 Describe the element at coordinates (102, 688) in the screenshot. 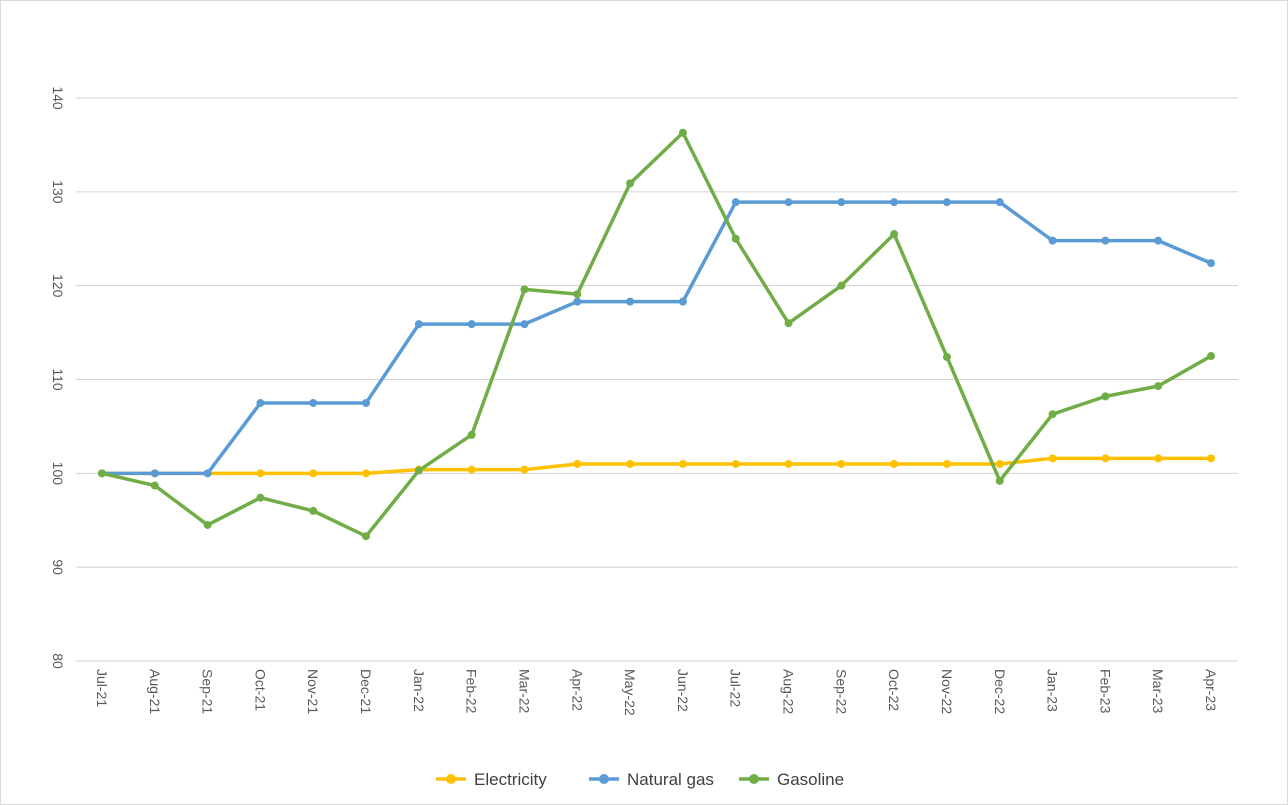

I see `x-tick-label: Jul-21` at that location.